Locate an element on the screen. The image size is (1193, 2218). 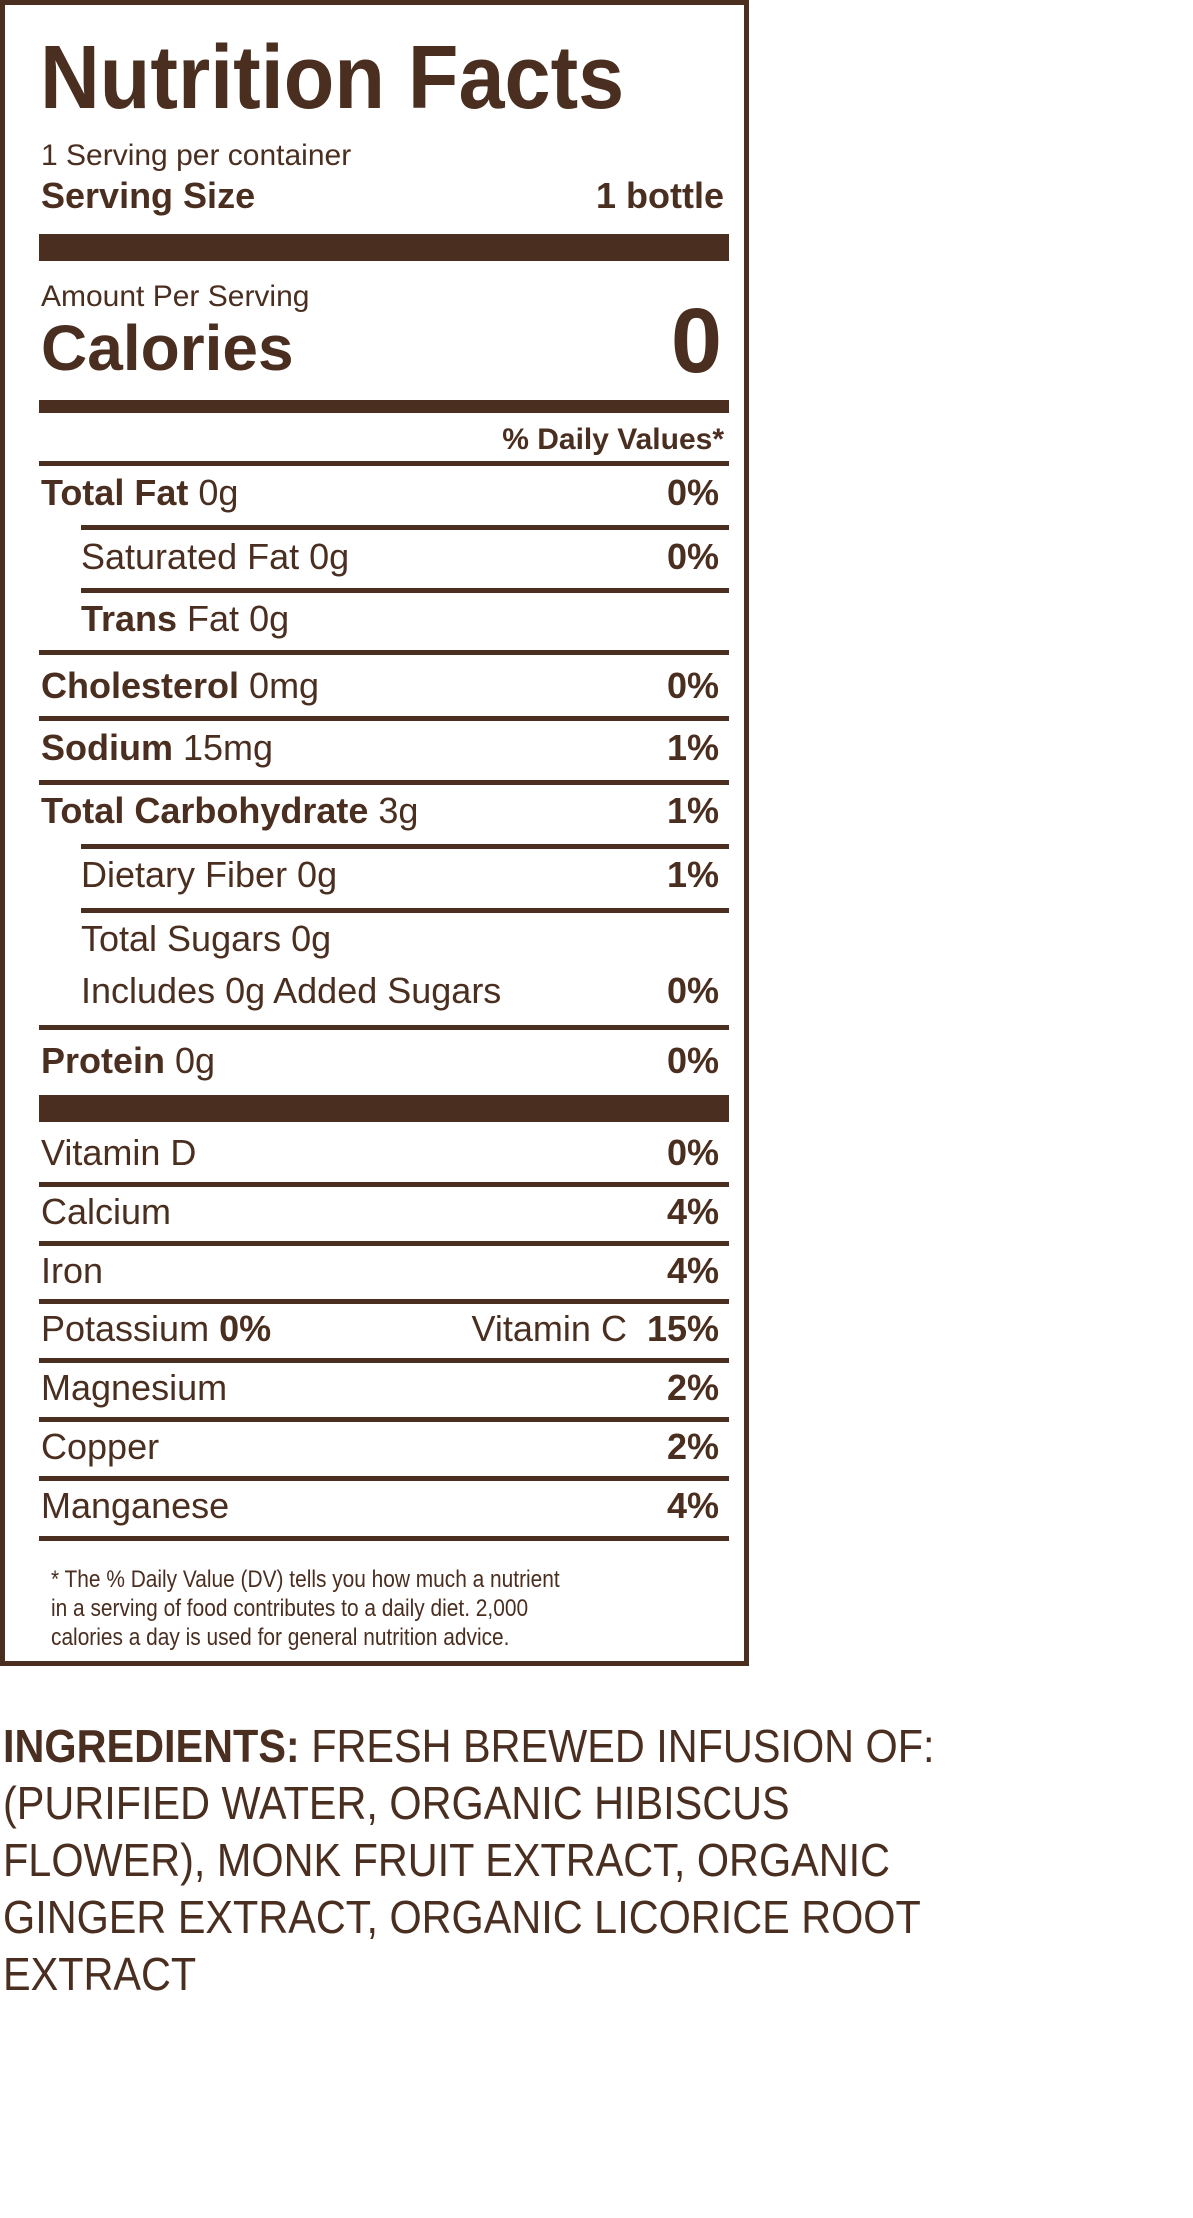
iron-name: Iron is located at coordinates (72, 1270).